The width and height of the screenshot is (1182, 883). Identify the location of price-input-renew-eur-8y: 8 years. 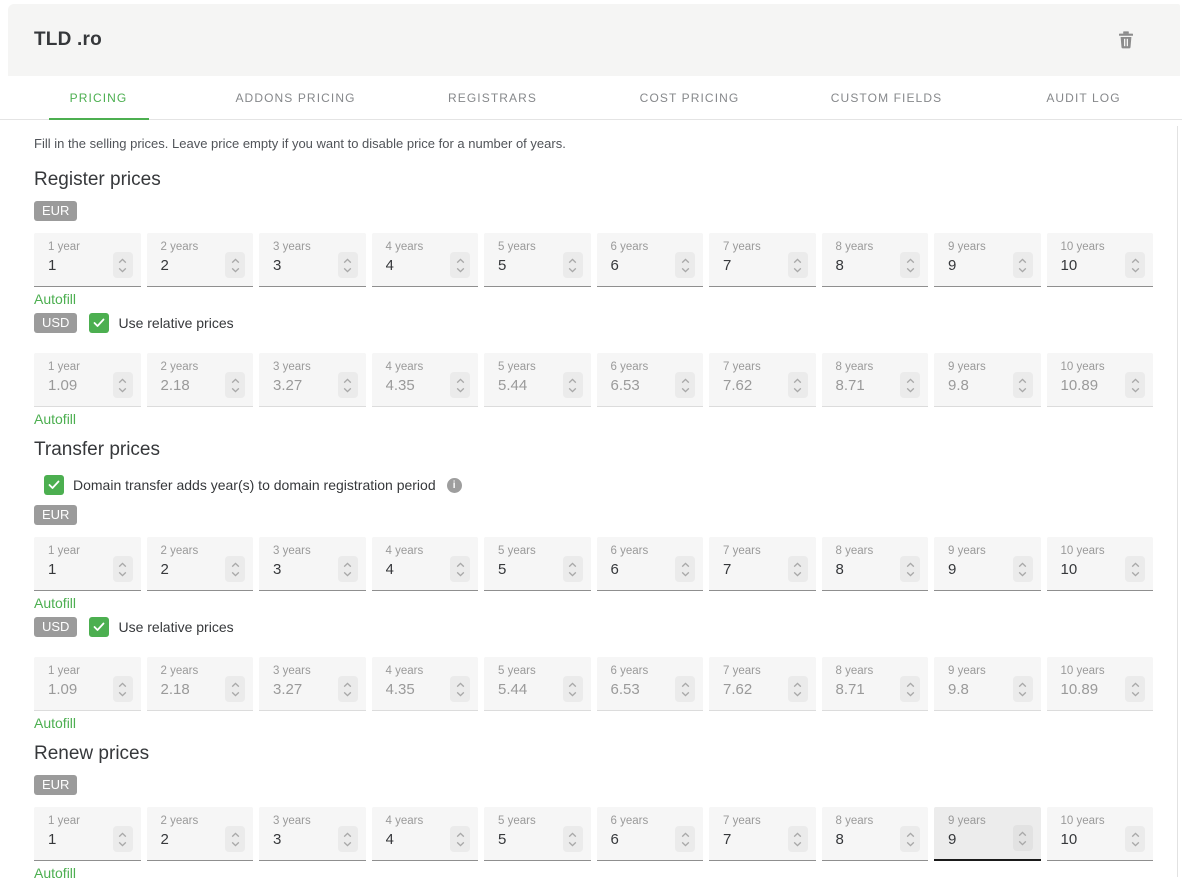
(874, 834).